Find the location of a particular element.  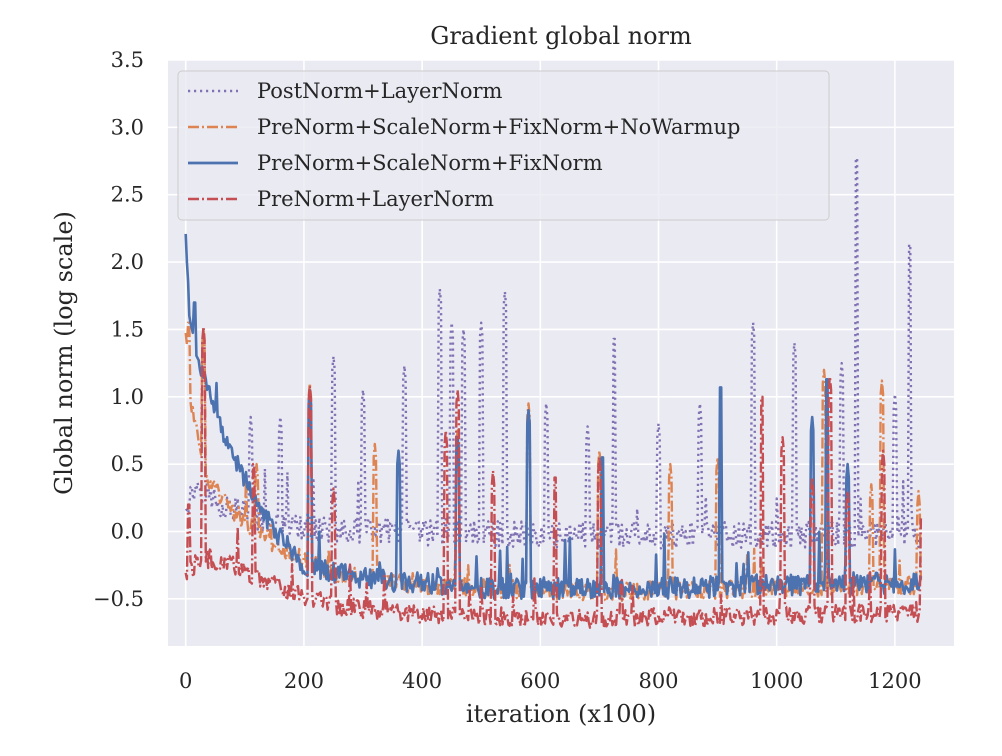

y-tick-label: 2.5 is located at coordinates (127, 195).